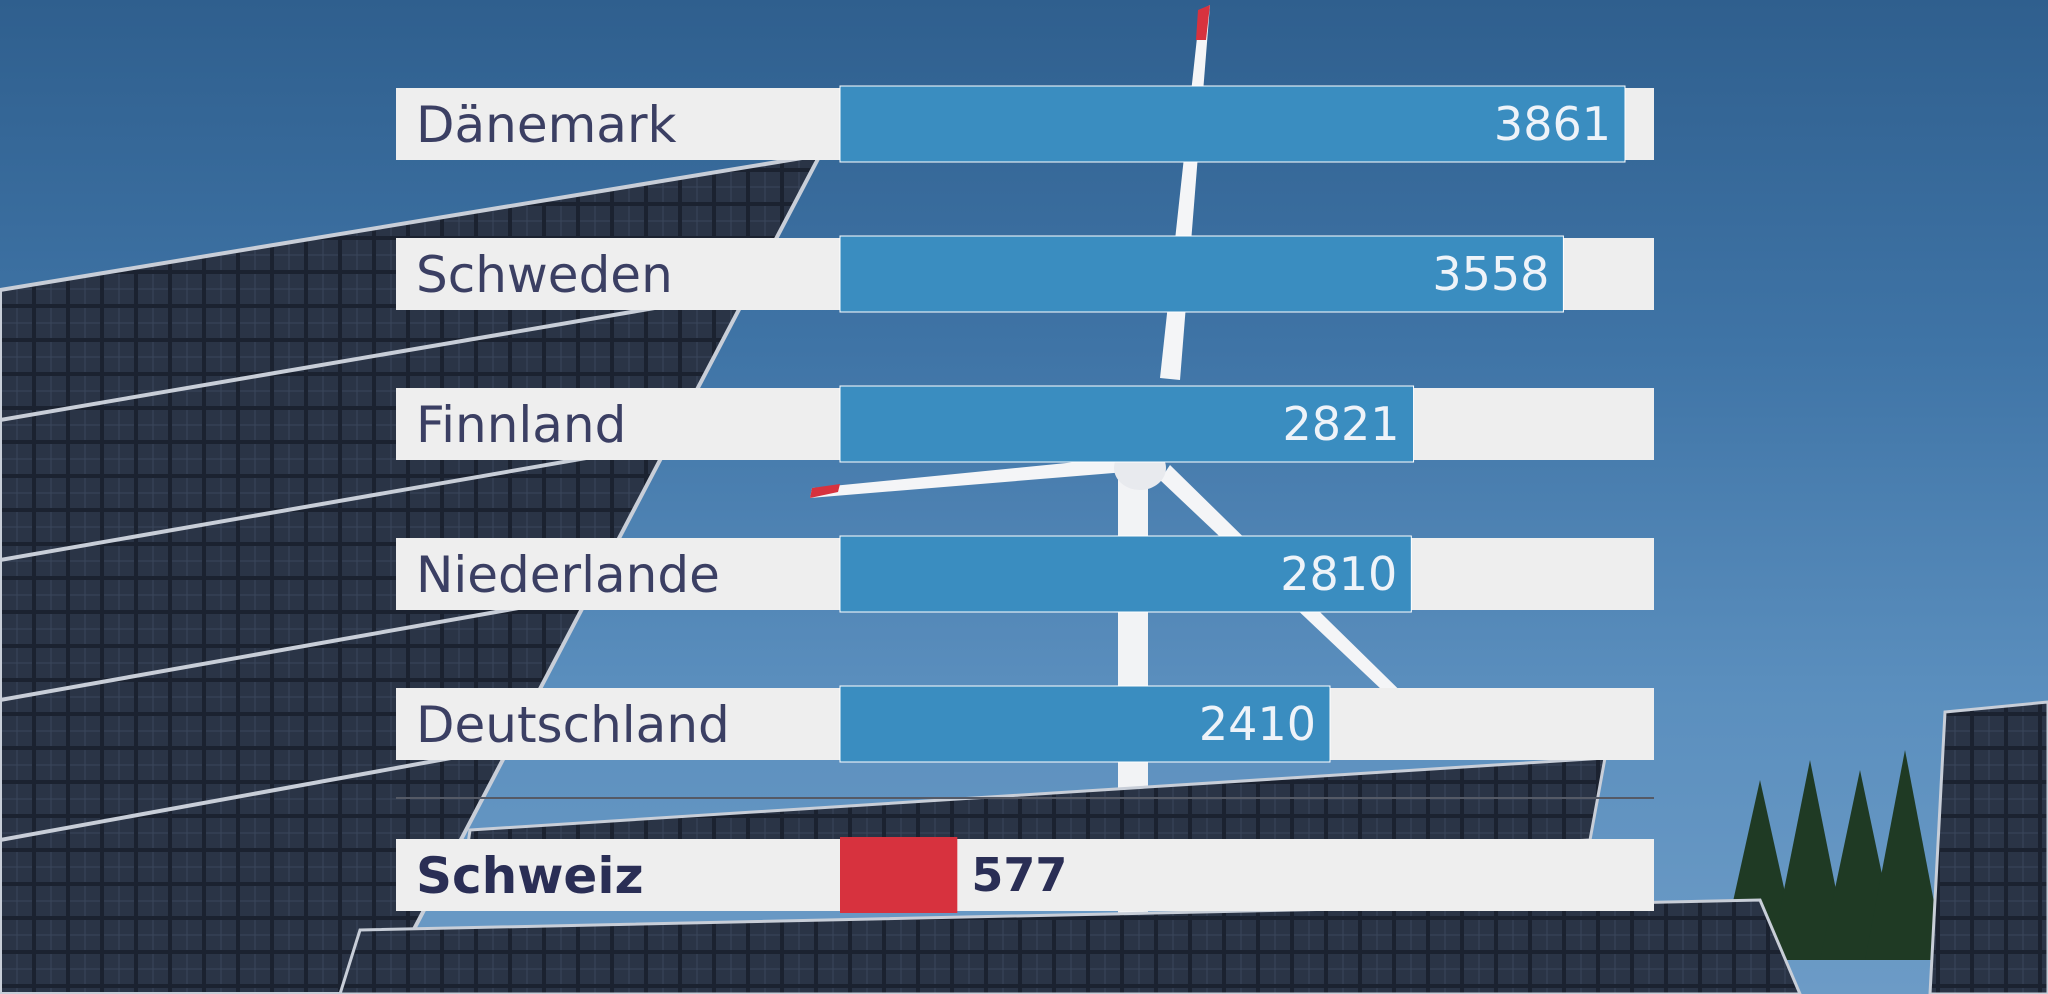  What do you see at coordinates (1125, 574) in the screenshot?
I see `bar-niederlande` at bounding box center [1125, 574].